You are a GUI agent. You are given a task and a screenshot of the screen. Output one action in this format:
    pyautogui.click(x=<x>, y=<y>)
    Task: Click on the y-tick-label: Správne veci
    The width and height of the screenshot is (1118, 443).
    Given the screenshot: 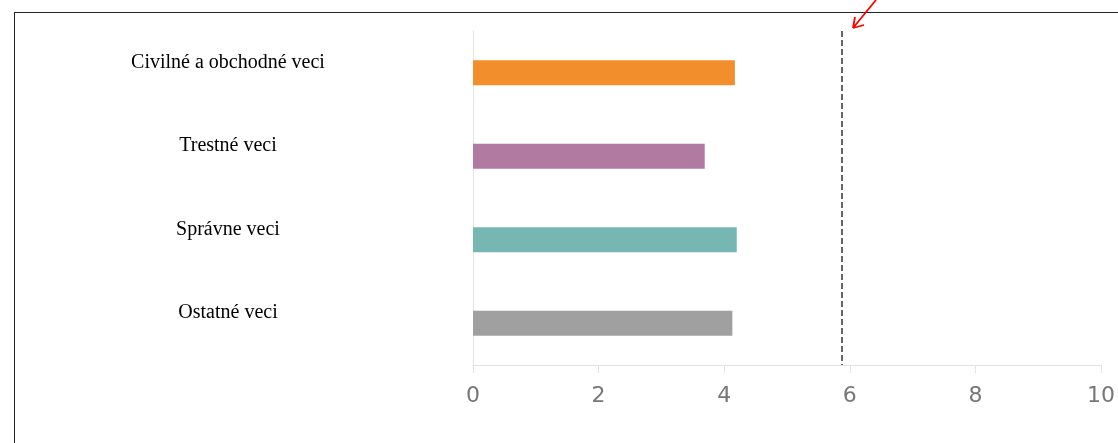 What is the action you would take?
    pyautogui.click(x=228, y=228)
    